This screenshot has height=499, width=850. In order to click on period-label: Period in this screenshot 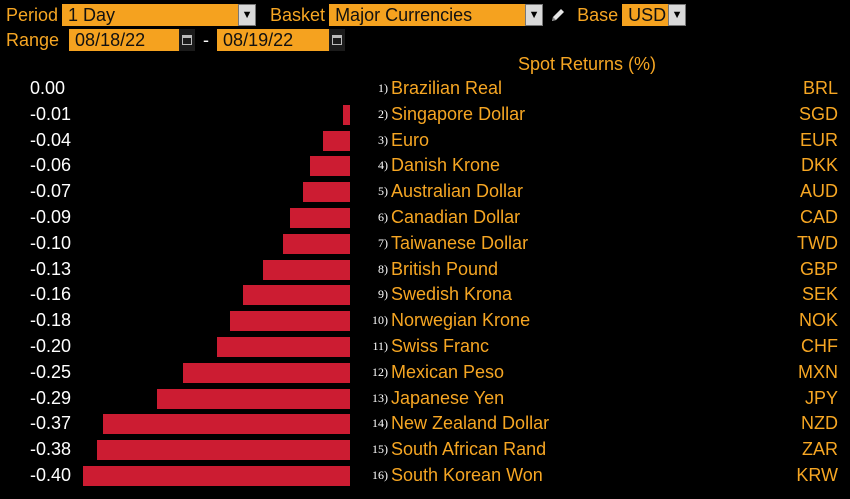, I will do `click(32, 14)`.